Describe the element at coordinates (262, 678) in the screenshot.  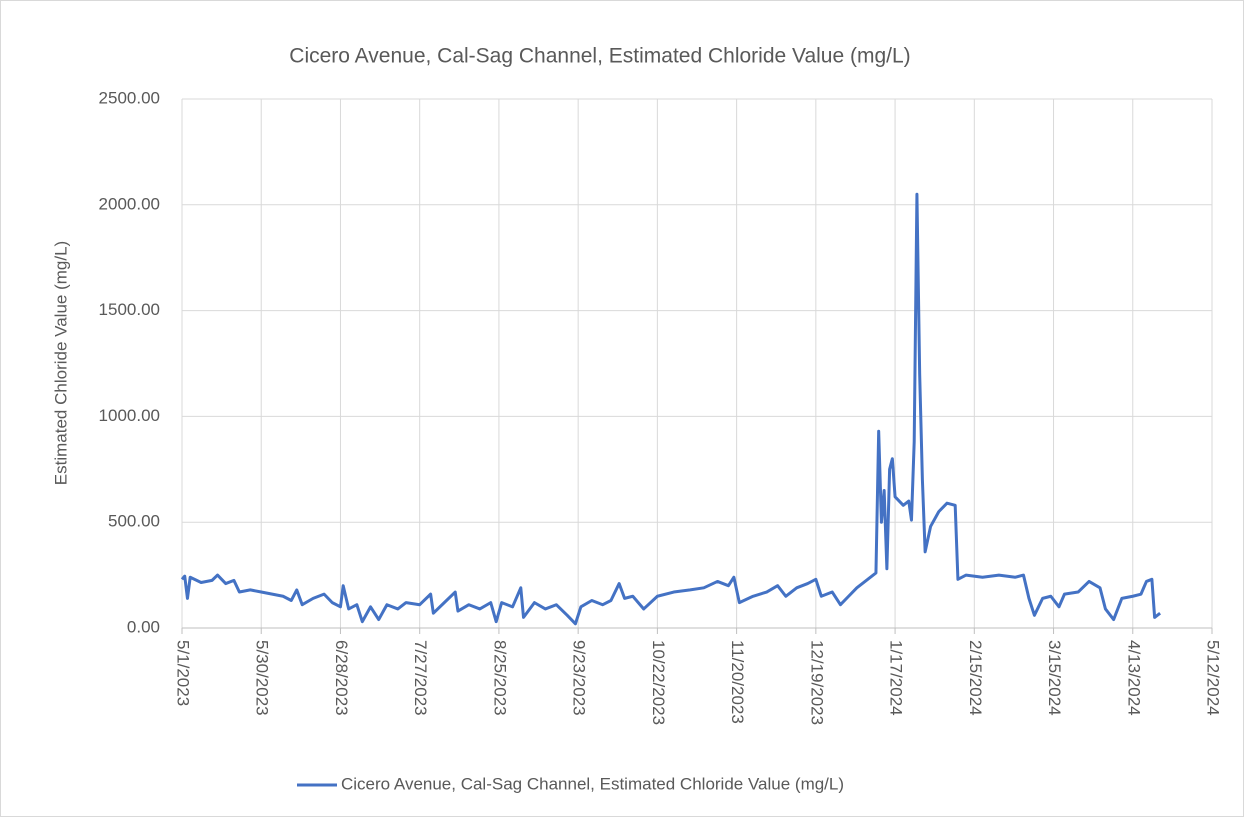
I see `x-tick-label: 5/30/2023` at that location.